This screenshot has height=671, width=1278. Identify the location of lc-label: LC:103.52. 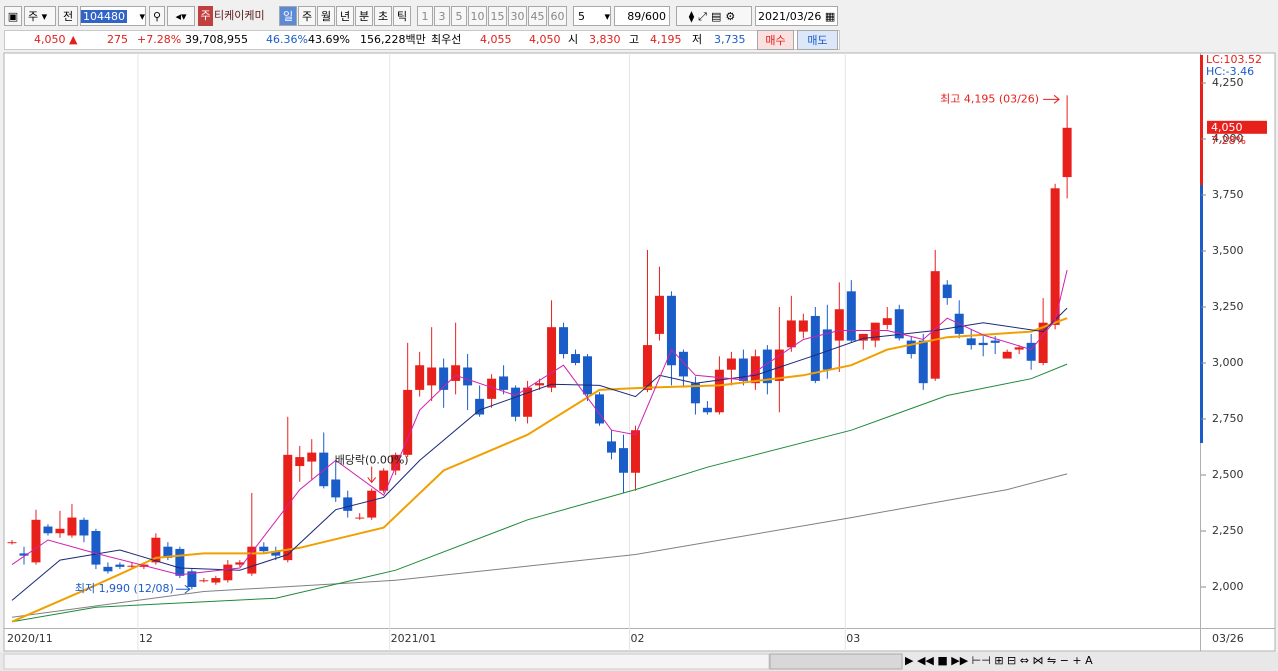
(1234, 59).